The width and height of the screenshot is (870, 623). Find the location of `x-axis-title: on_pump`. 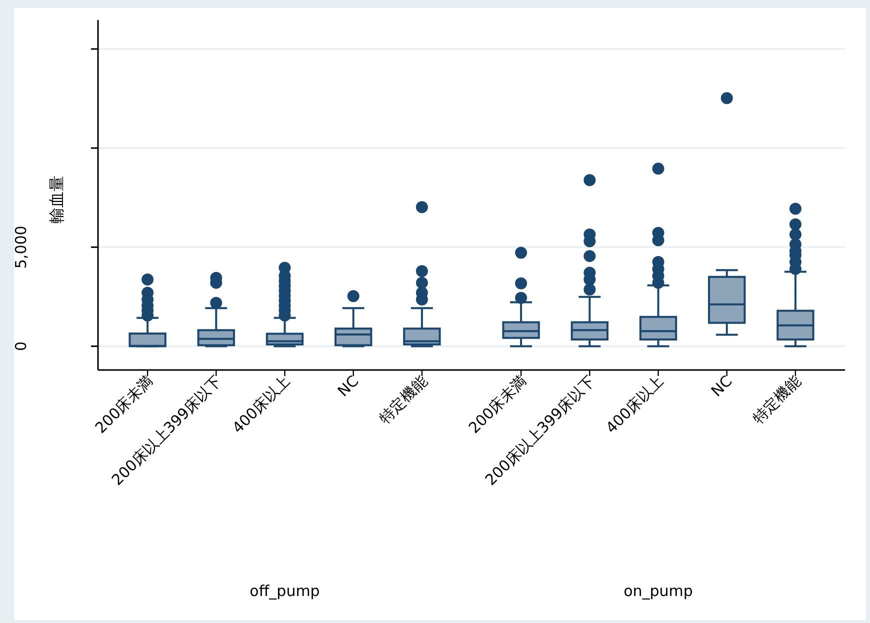

x-axis-title: on_pump is located at coordinates (658, 591).